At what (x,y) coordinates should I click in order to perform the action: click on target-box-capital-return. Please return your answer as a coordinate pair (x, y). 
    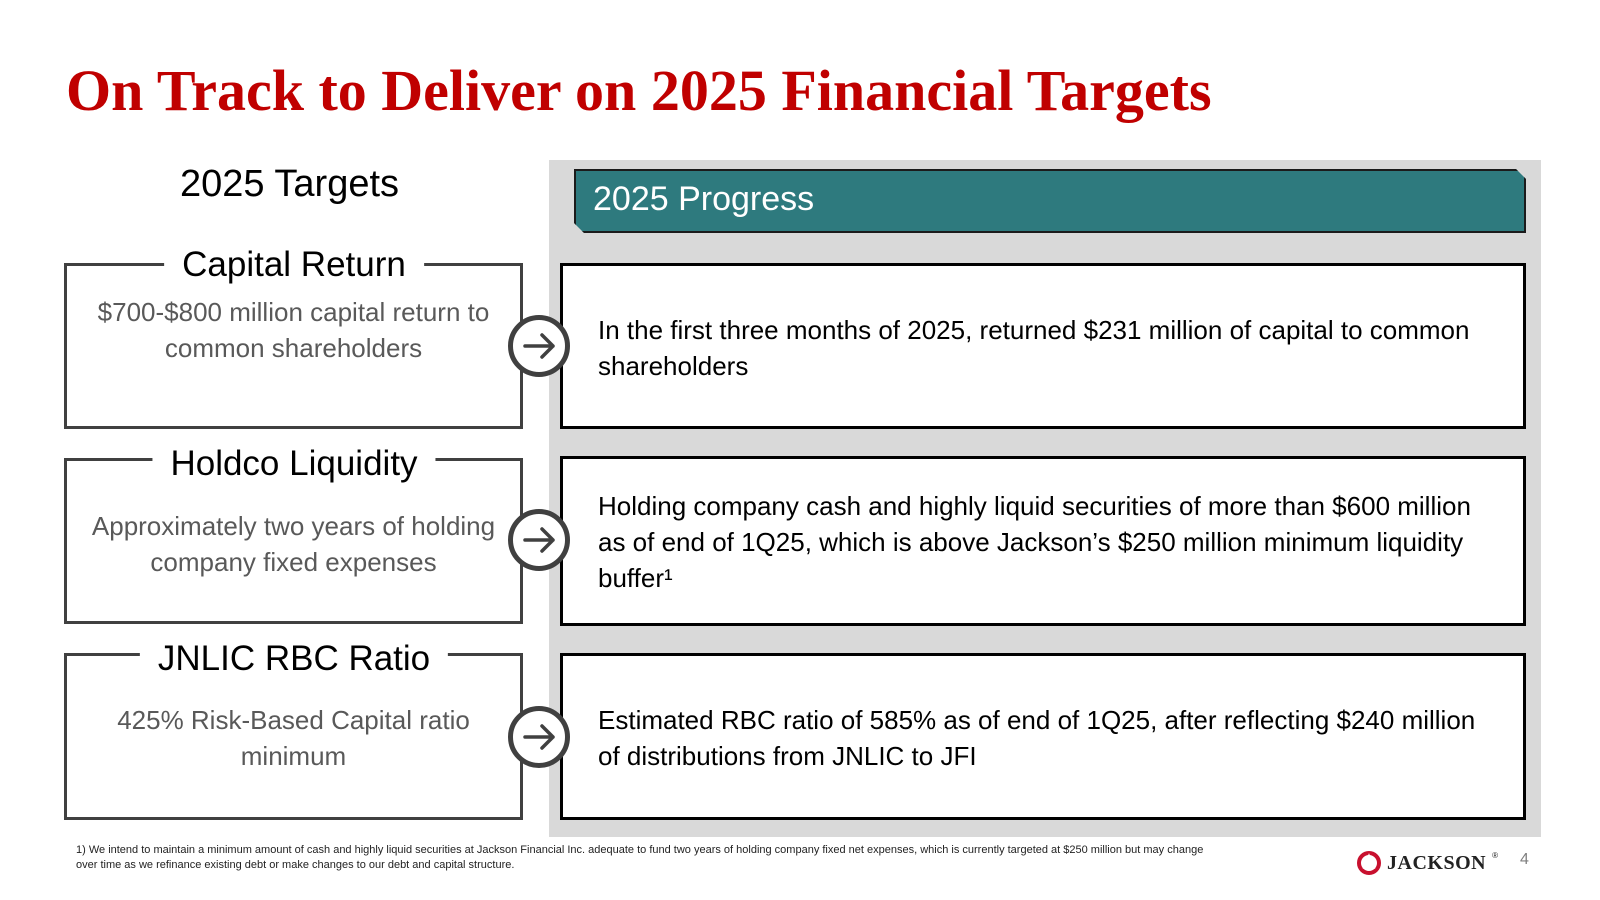
    Looking at the image, I should click on (293, 346).